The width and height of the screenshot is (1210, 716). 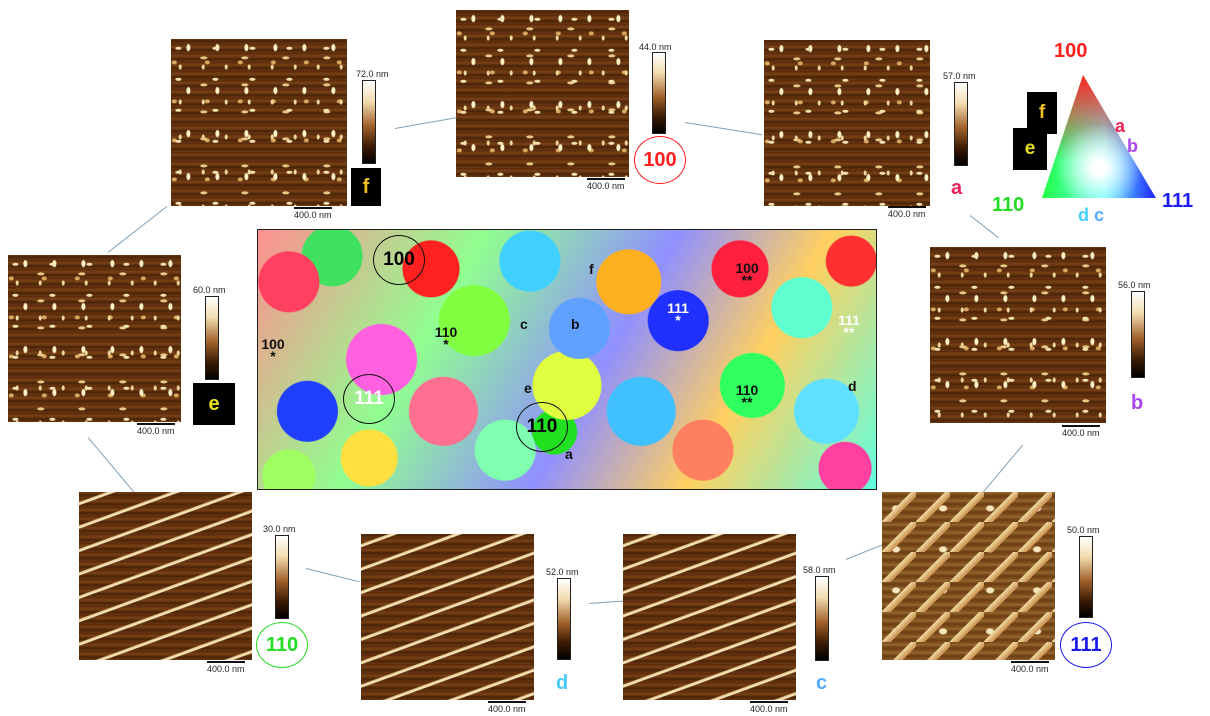 What do you see at coordinates (562, 572) in the screenshot?
I see `scale-max-label: 52.0 nm` at bounding box center [562, 572].